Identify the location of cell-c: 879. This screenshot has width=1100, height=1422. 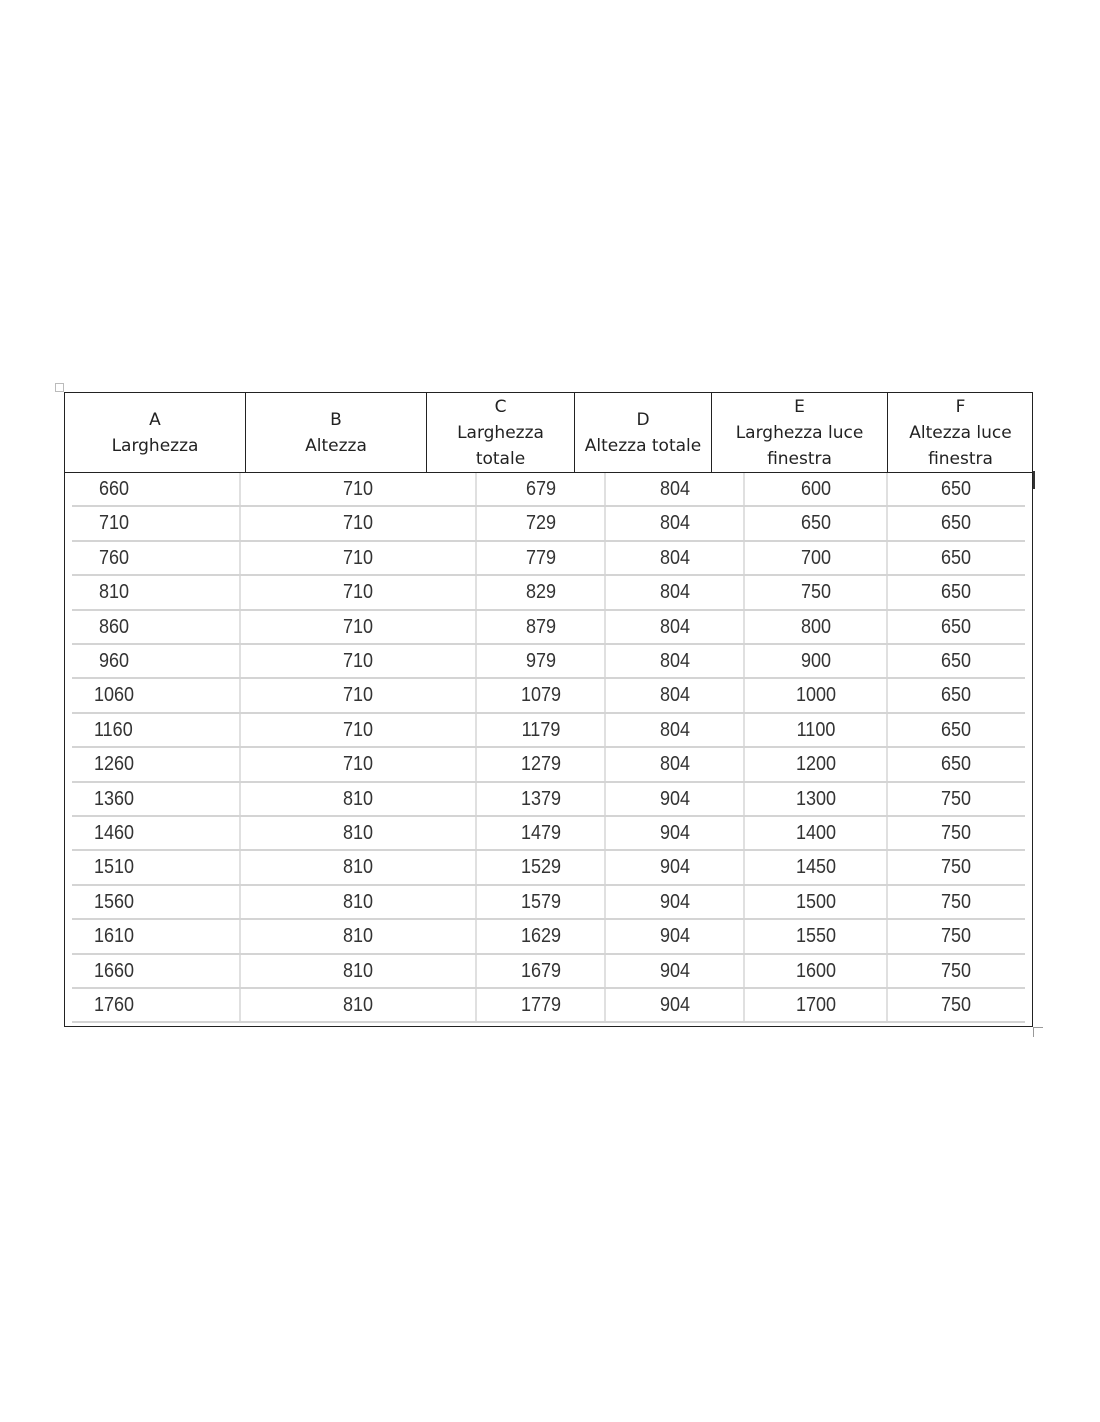
(541, 626).